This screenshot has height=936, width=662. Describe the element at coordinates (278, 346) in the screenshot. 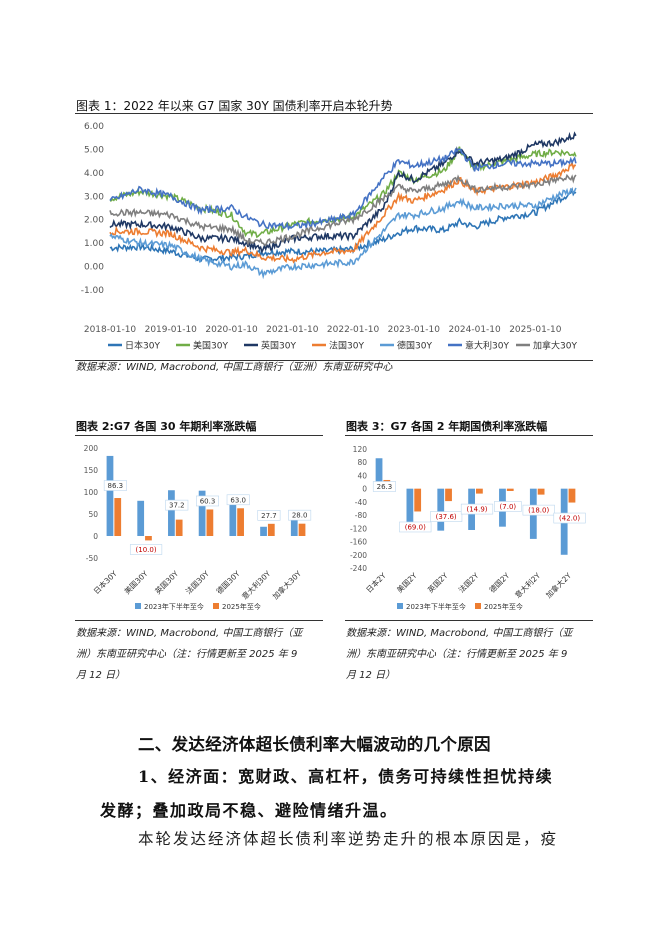

I see `legend-label: 英国30Y` at that location.